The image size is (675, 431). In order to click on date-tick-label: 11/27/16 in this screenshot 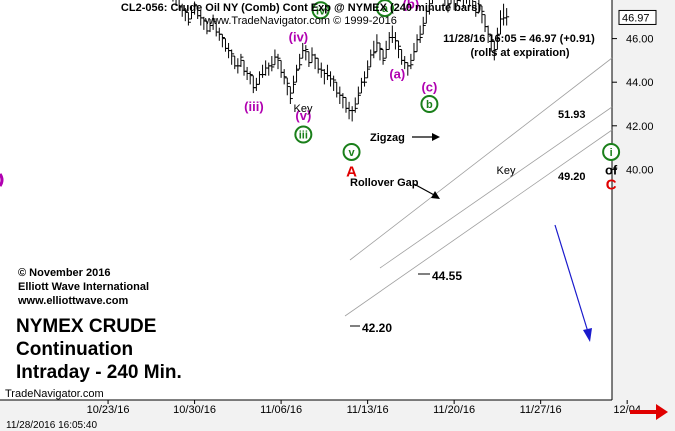, I will do `click(541, 410)`.